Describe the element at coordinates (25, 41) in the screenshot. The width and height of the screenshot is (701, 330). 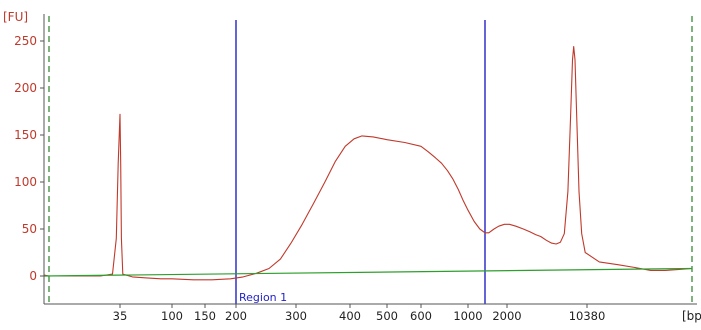
I see `y-tick-label: 250` at that location.